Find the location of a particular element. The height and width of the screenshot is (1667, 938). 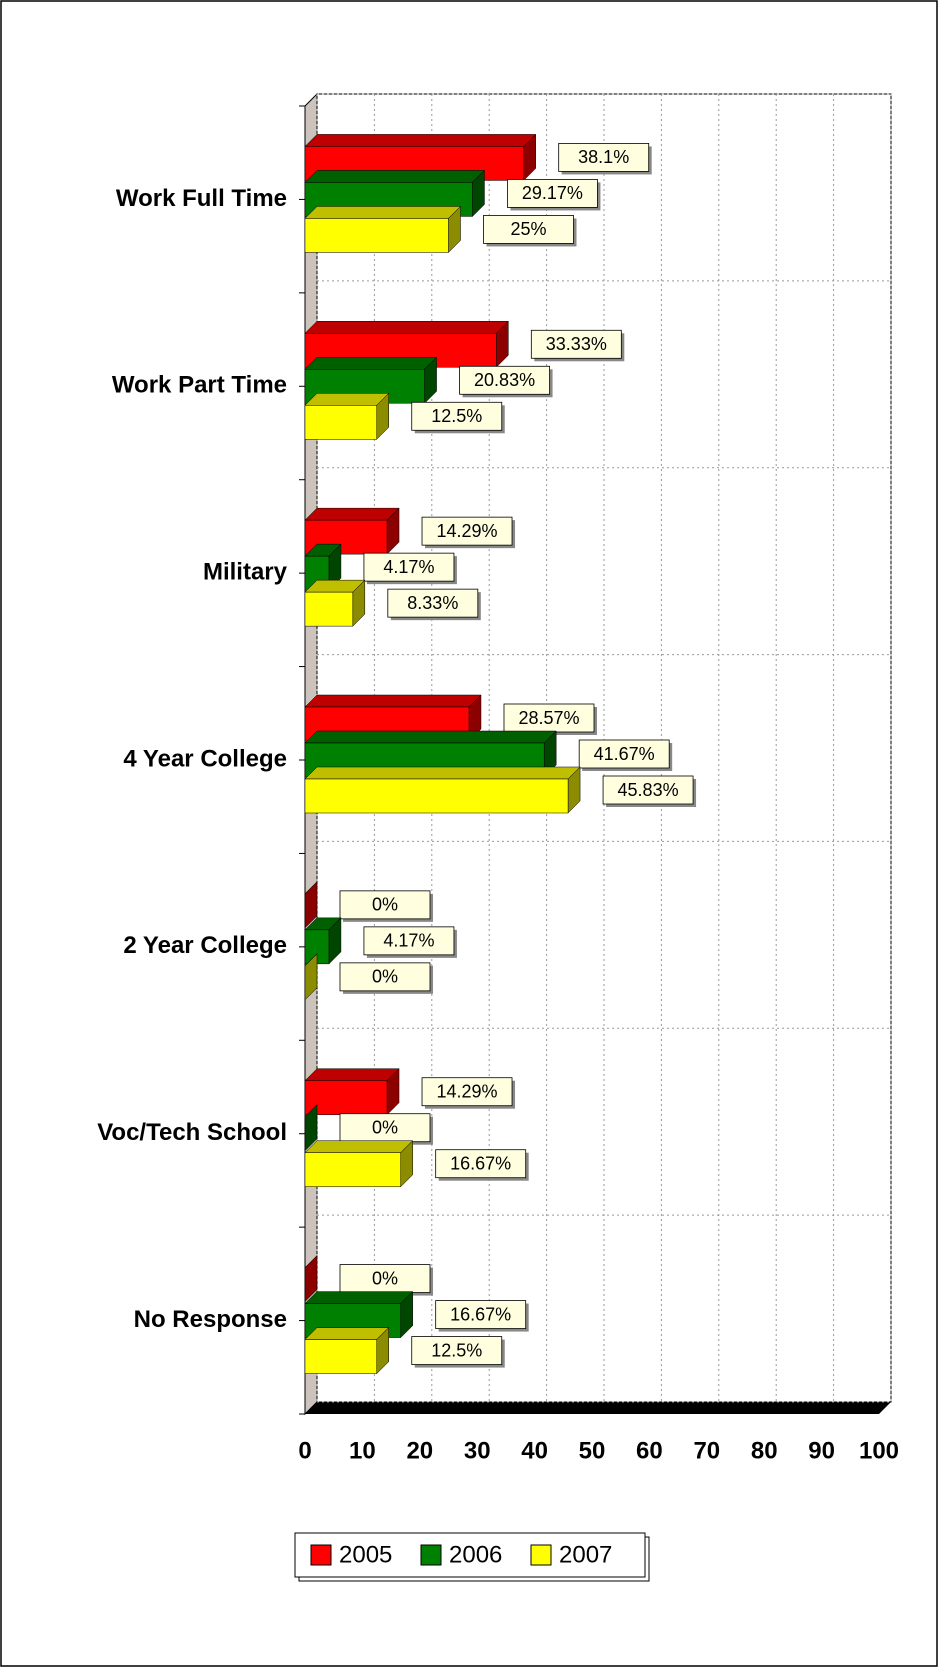

category-label: Work Part Time is located at coordinates (199, 385).